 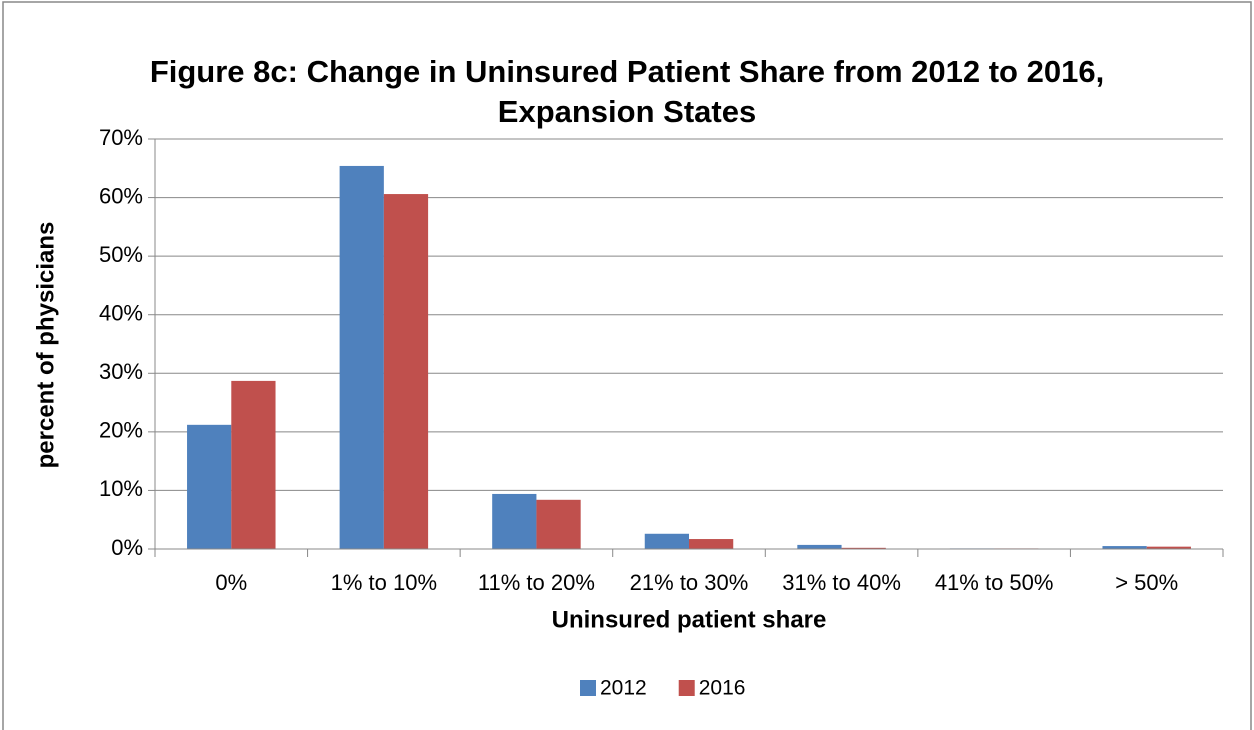 What do you see at coordinates (689, 619) in the screenshot?
I see `x-axis-label: Uninsured patient share` at bounding box center [689, 619].